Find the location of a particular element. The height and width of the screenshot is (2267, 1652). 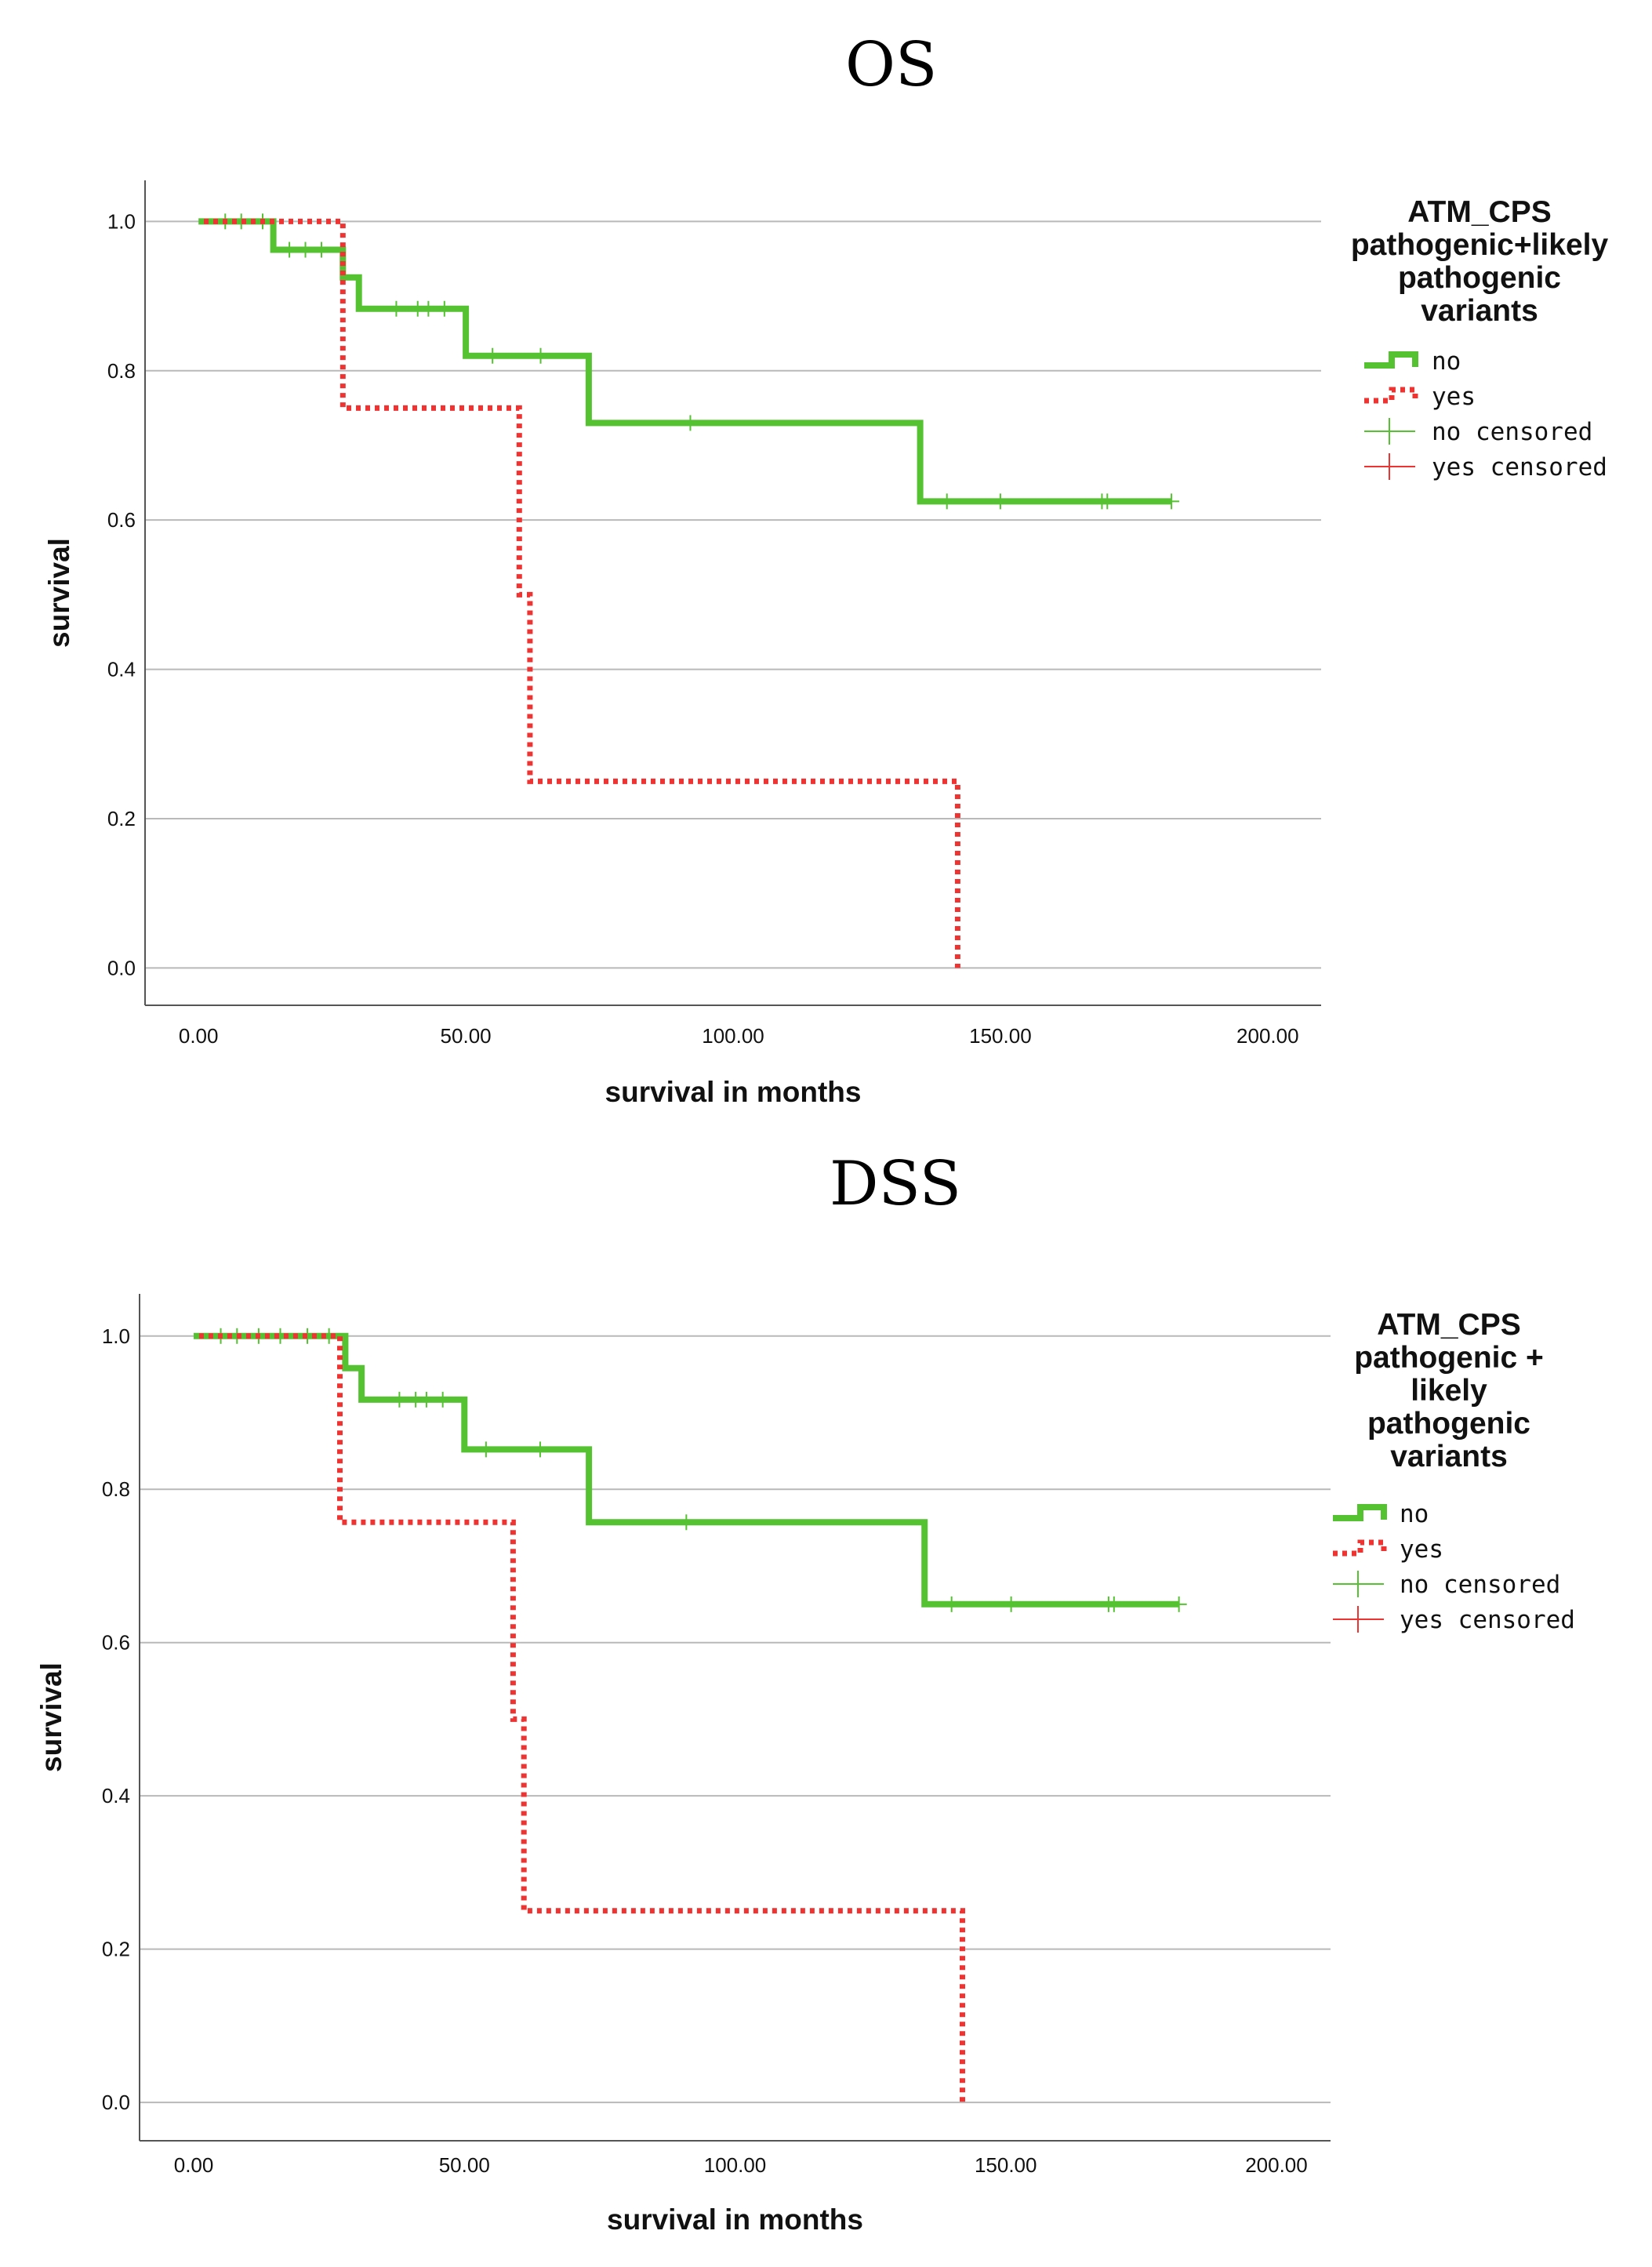

os-legend-item-label: no is located at coordinates (1446, 361).